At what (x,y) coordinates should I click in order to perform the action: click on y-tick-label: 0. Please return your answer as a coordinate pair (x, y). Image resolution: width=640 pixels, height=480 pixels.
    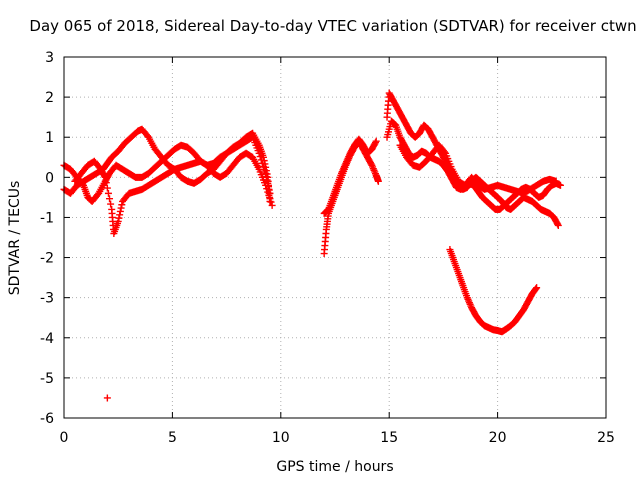
    Looking at the image, I should click on (49, 178).